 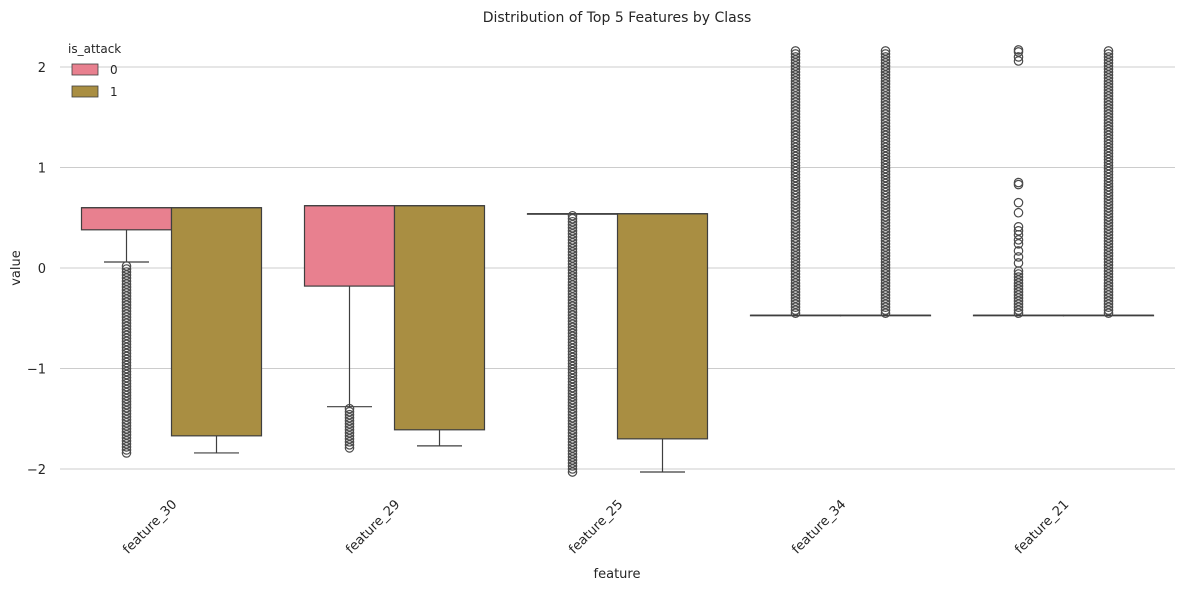 I want to click on legend-label-1: 1, so click(x=114, y=92).